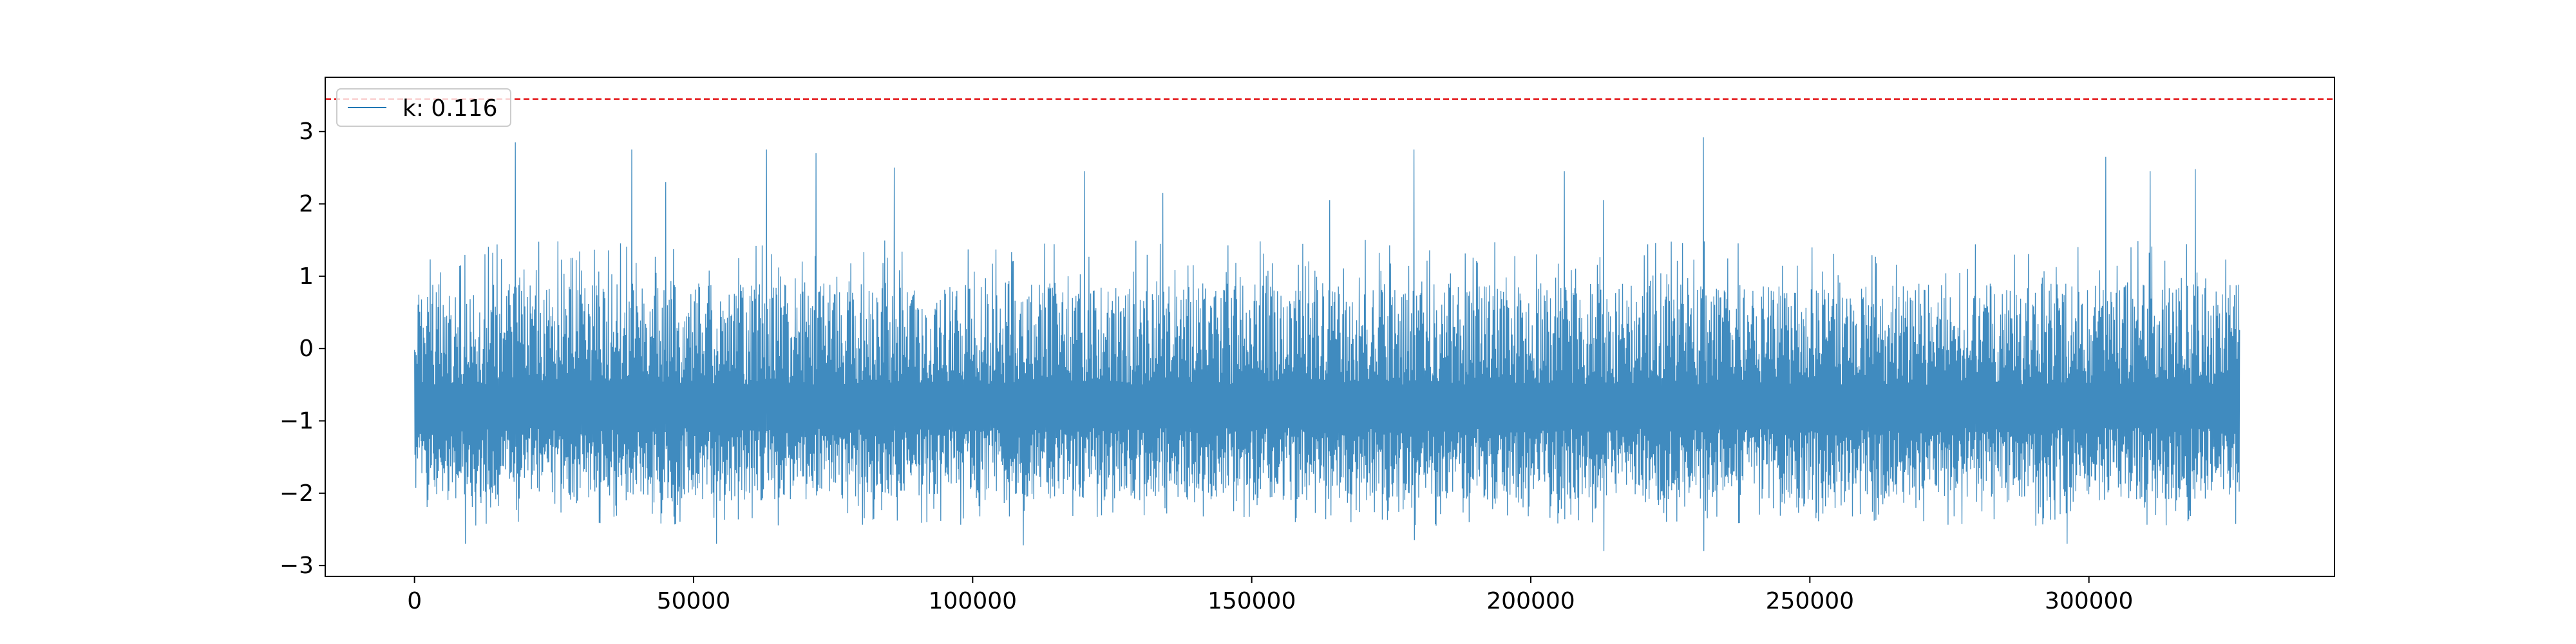  Describe the element at coordinates (306, 349) in the screenshot. I see `y-tick-label: 0` at that location.